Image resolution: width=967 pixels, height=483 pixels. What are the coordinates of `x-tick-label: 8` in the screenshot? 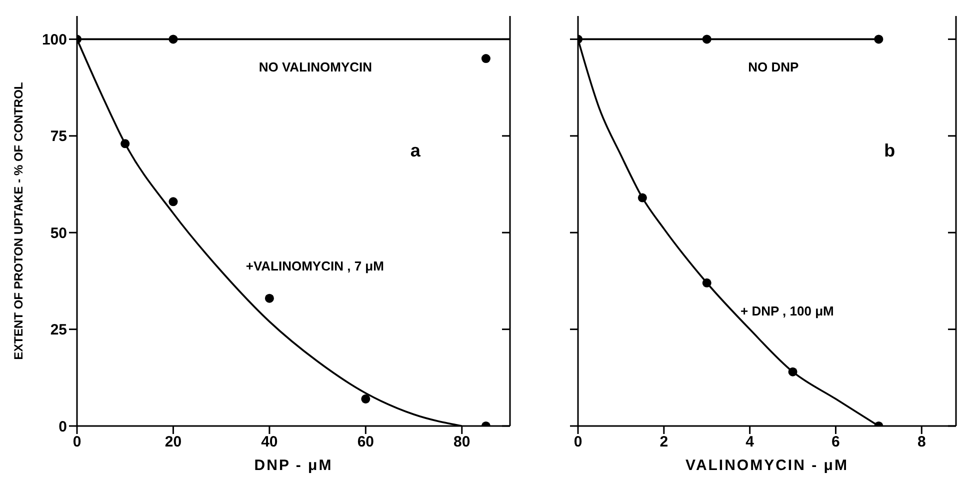 It's located at (921, 442).